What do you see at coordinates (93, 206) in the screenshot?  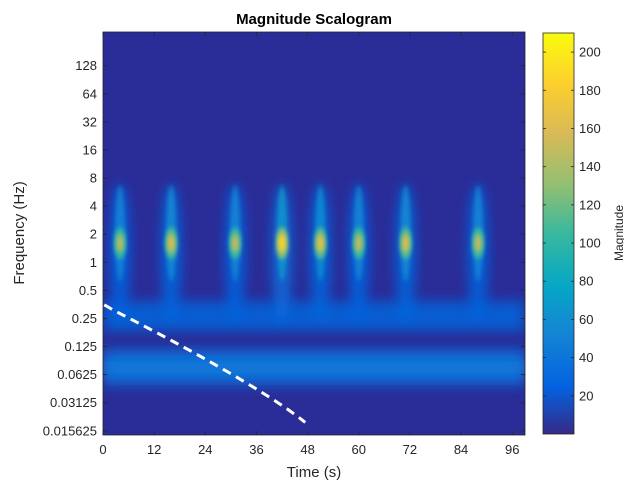 I see `y-tick-label: 4` at bounding box center [93, 206].